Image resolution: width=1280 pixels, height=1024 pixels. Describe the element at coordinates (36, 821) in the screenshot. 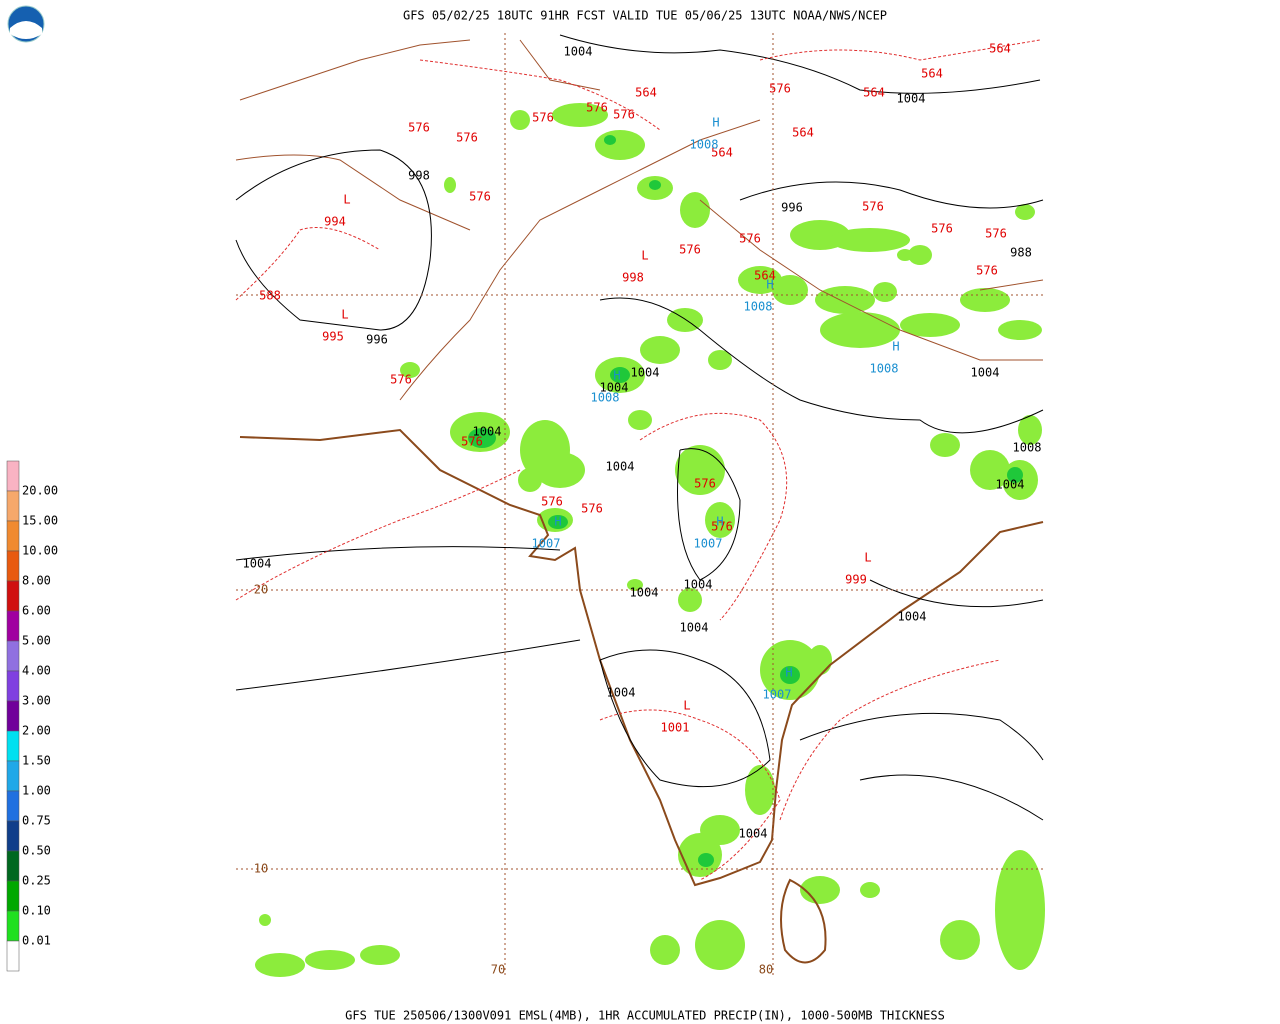

I see `legend-label: 0.75` at that location.